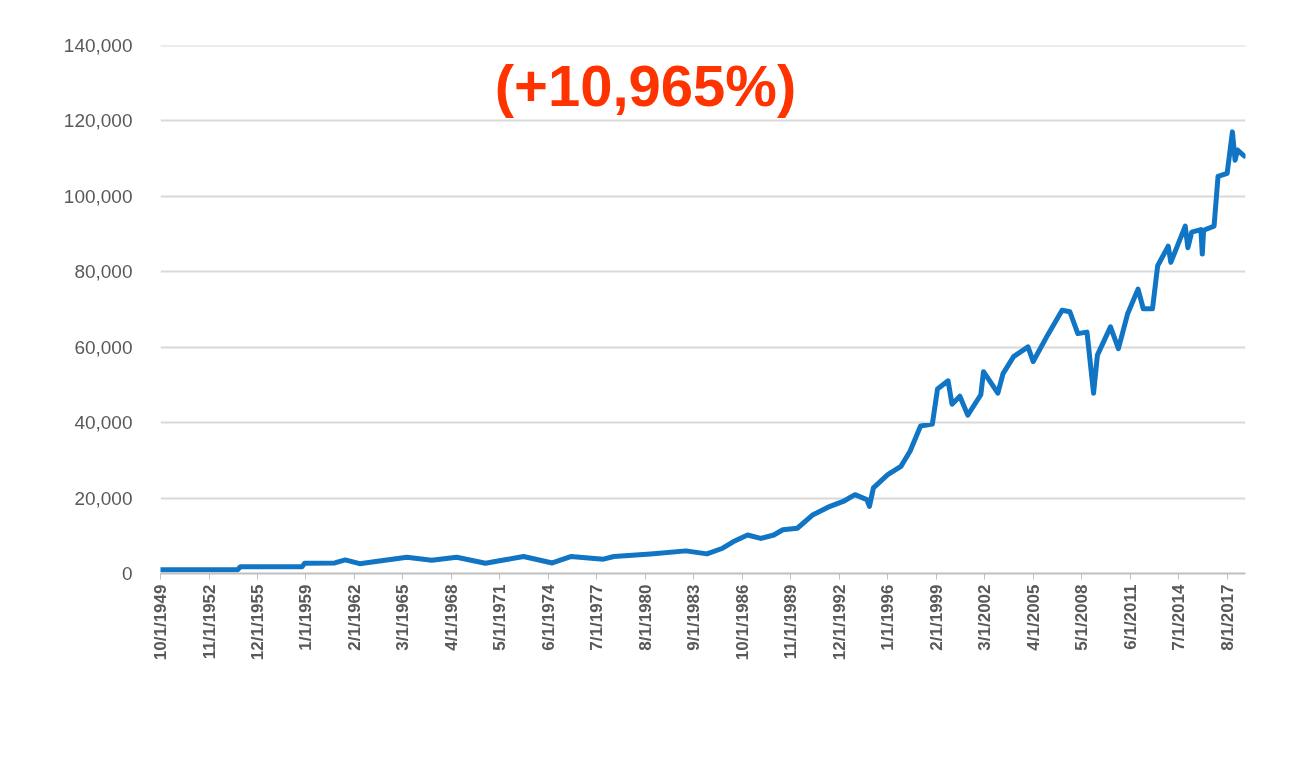 Image resolution: width=1290 pixels, height=767 pixels. I want to click on x-tick-label: 3/1/1965, so click(403, 617).